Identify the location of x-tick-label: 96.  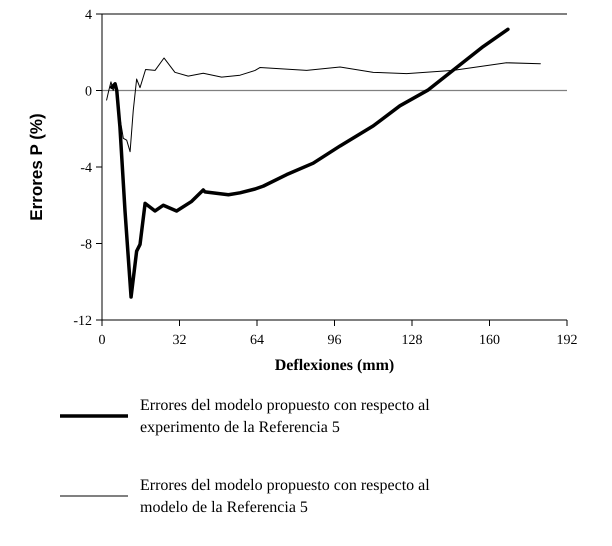
(335, 340).